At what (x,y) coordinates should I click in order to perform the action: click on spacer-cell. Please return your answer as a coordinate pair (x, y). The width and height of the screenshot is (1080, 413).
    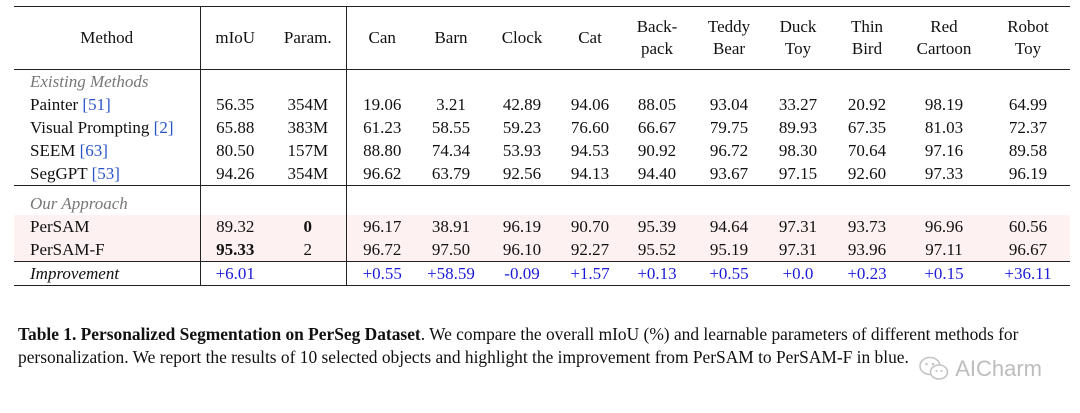
    Looking at the image, I should click on (308, 188).